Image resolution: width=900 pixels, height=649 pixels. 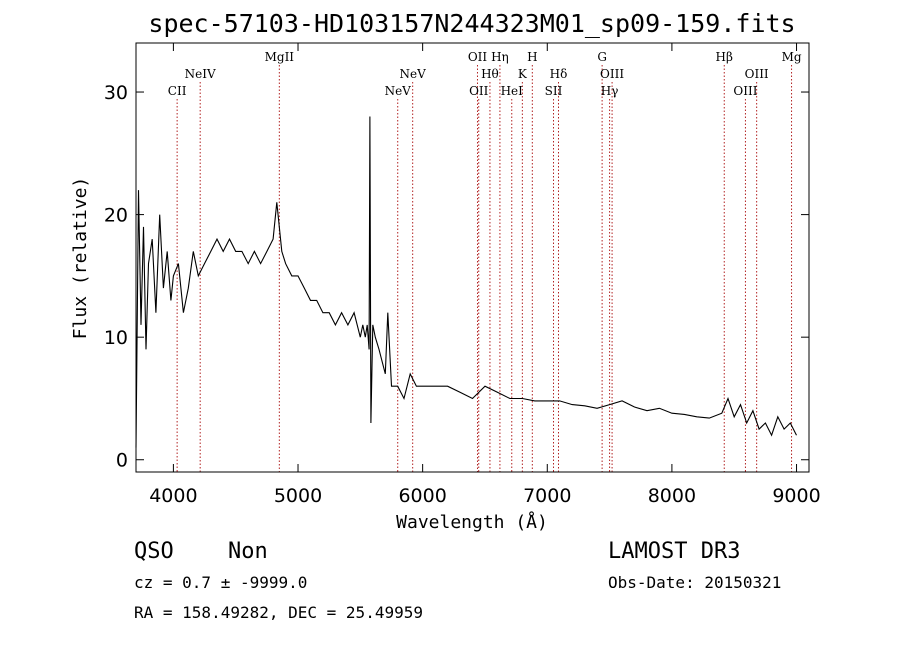 What do you see at coordinates (200, 74) in the screenshot?
I see `emission-line-label: NeIV` at bounding box center [200, 74].